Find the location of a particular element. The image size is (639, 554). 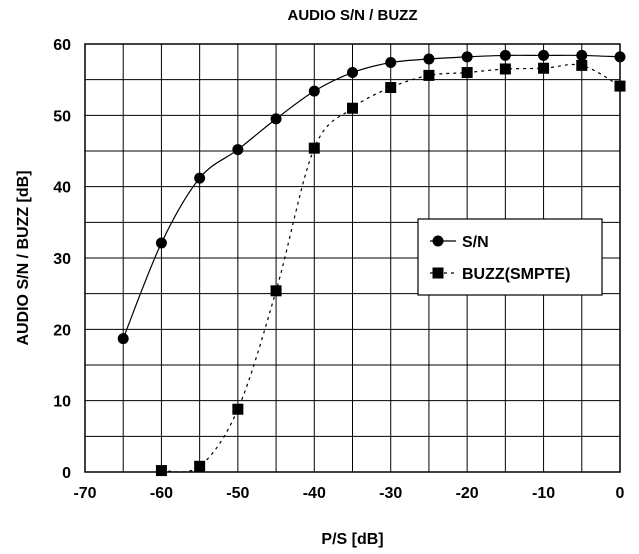

y-tick-label: 60 is located at coordinates (62, 45).